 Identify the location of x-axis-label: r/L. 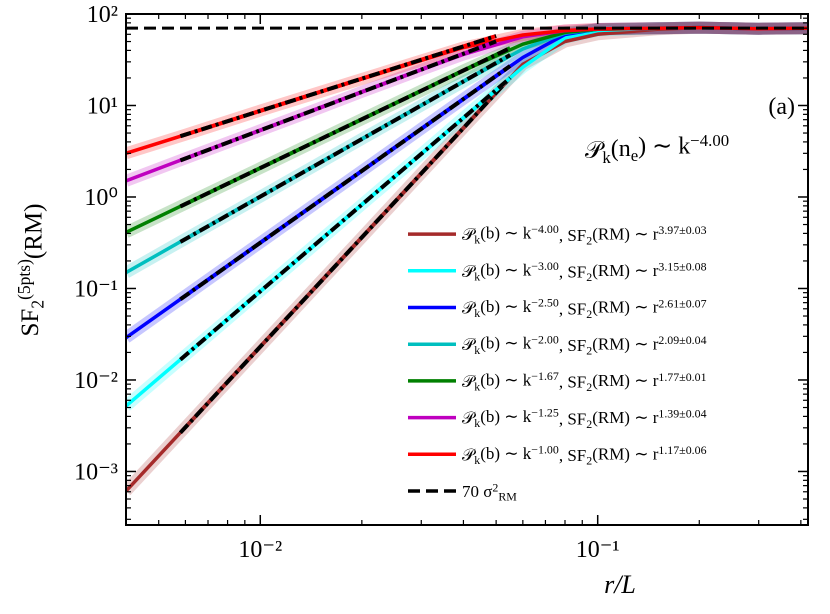
(620, 584).